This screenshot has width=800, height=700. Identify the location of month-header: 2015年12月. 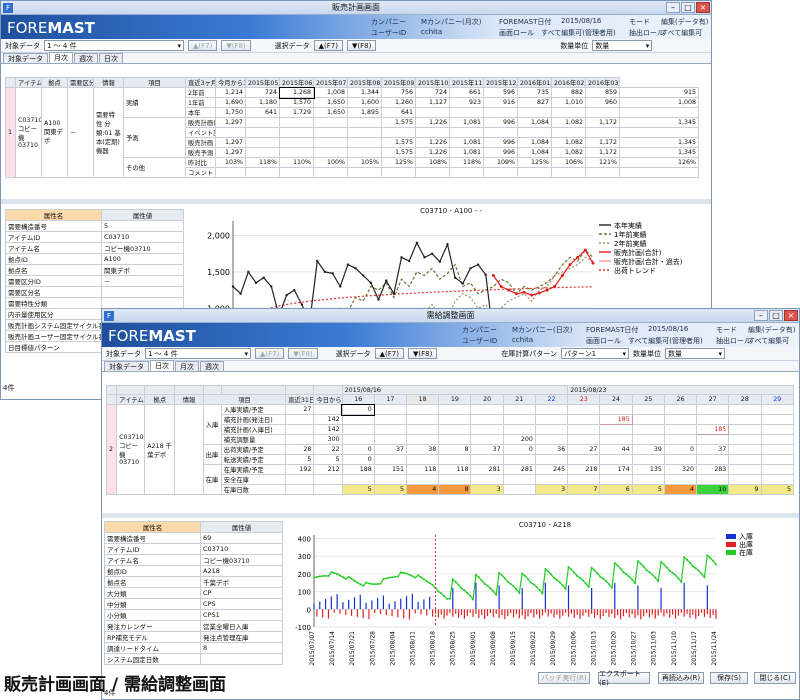
(500, 82).